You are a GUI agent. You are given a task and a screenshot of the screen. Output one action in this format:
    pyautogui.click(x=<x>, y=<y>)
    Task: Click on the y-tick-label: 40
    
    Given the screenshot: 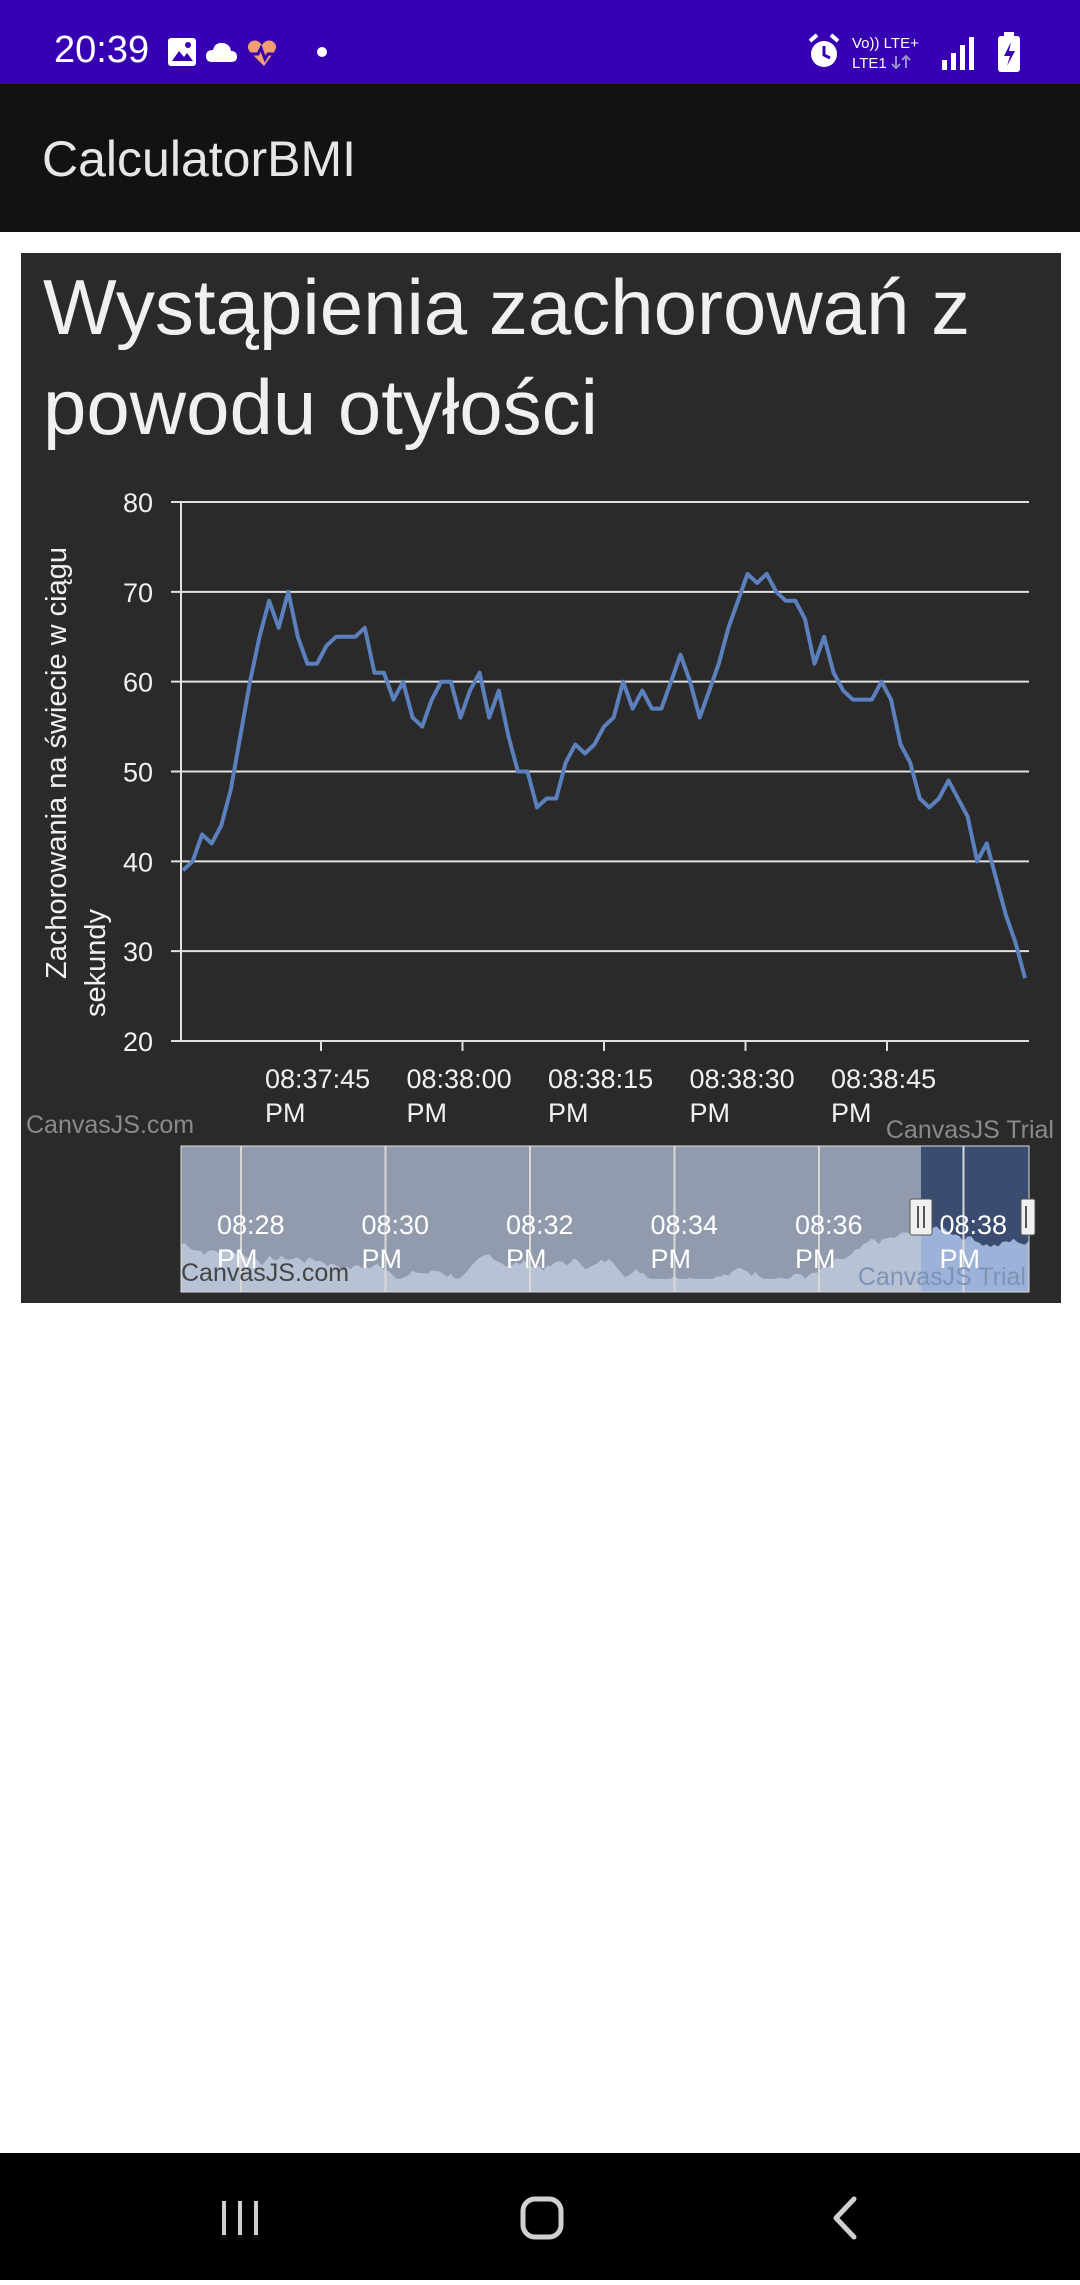 What is the action you would take?
    pyautogui.click(x=138, y=862)
    